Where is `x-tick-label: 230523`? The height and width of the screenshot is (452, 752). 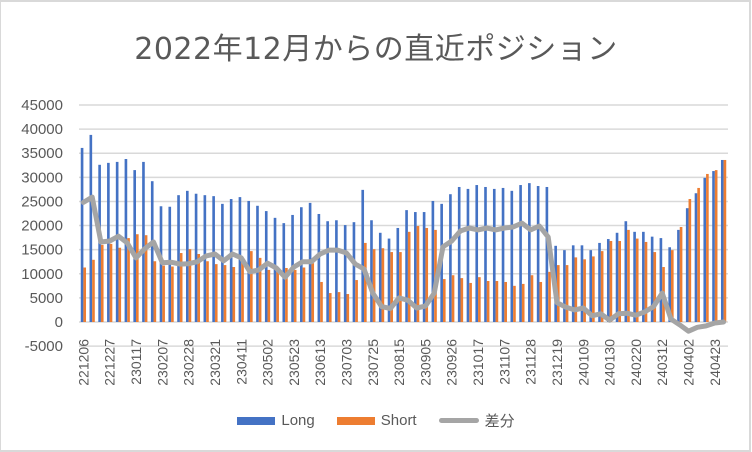
x-tick-label: 230523 is located at coordinates (294, 362).